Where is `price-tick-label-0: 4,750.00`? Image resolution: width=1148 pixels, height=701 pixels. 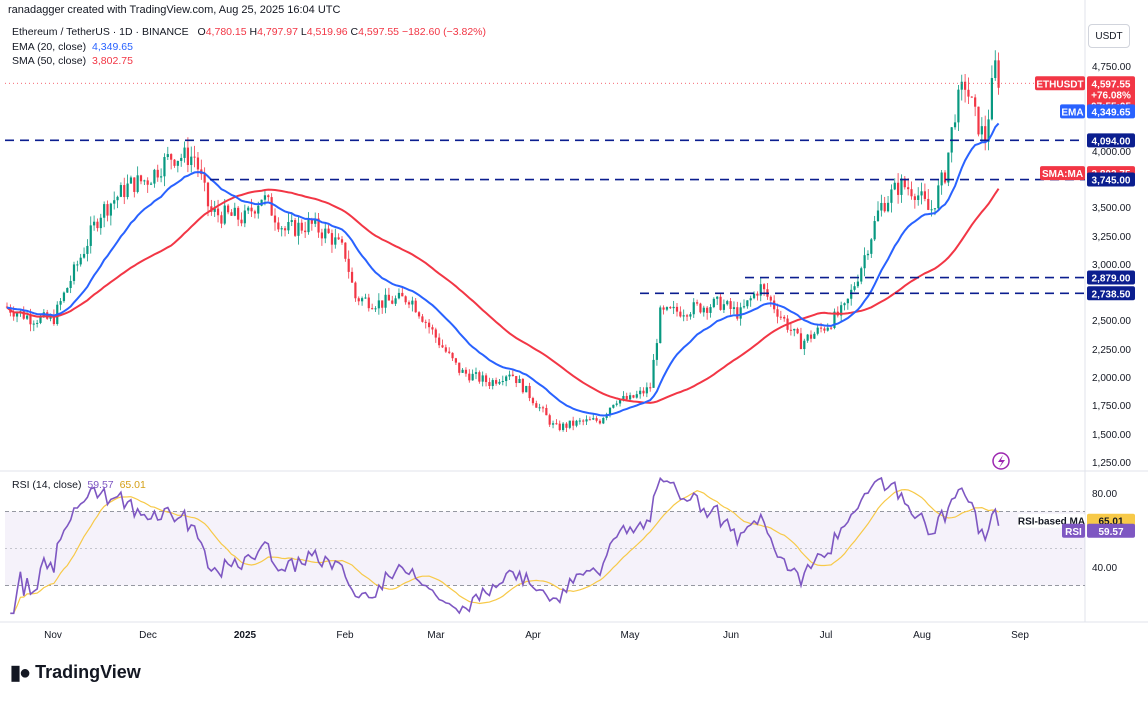 price-tick-label-0: 4,750.00 is located at coordinates (1111, 67).